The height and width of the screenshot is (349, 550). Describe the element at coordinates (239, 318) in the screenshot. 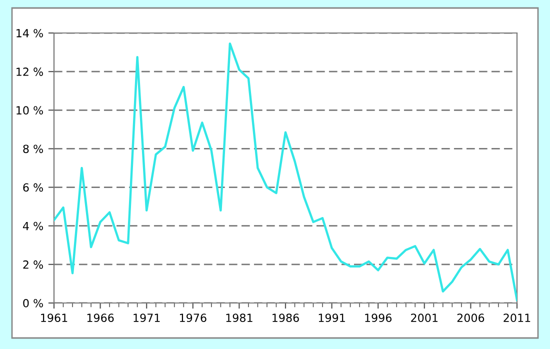

I see `x-tick-label: 1981` at that location.